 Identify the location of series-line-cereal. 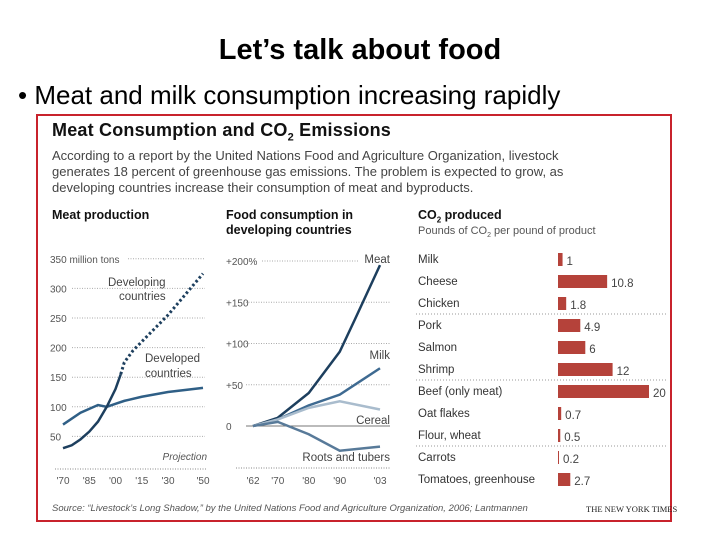
(316, 413).